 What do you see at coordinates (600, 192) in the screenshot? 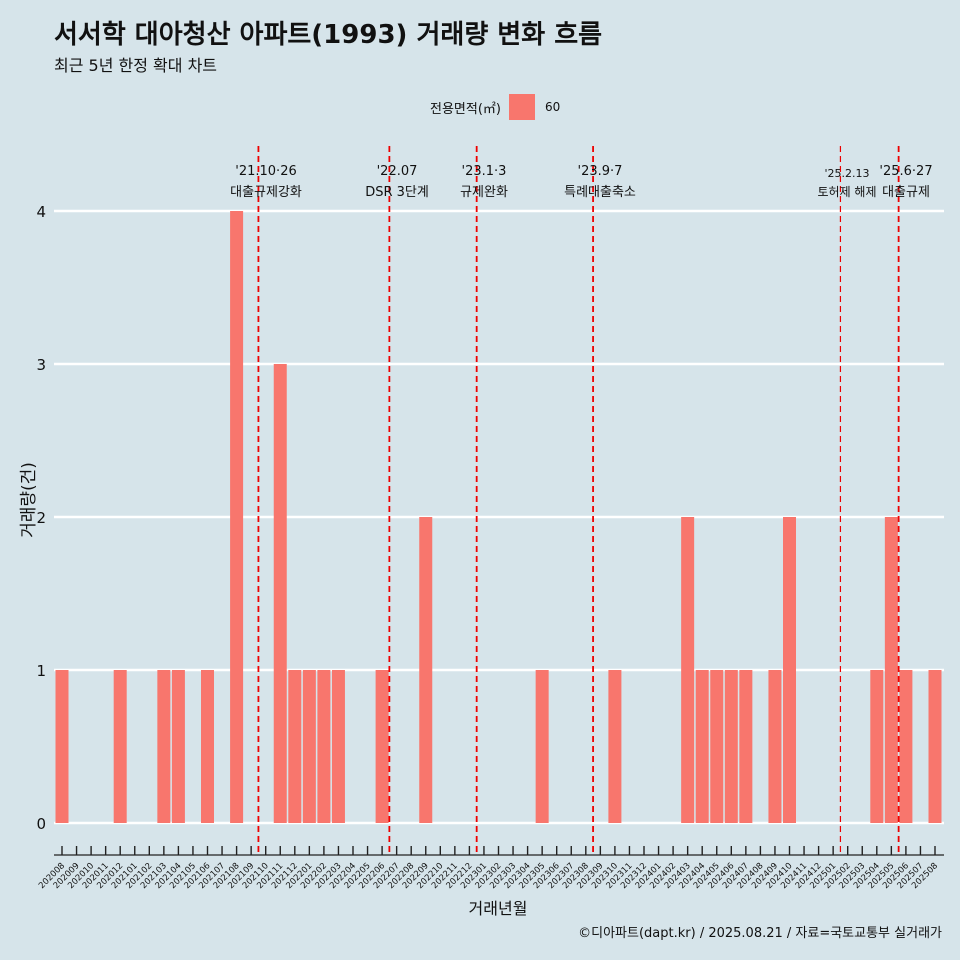
I see `event-text-label: 특례대출축소` at bounding box center [600, 192].